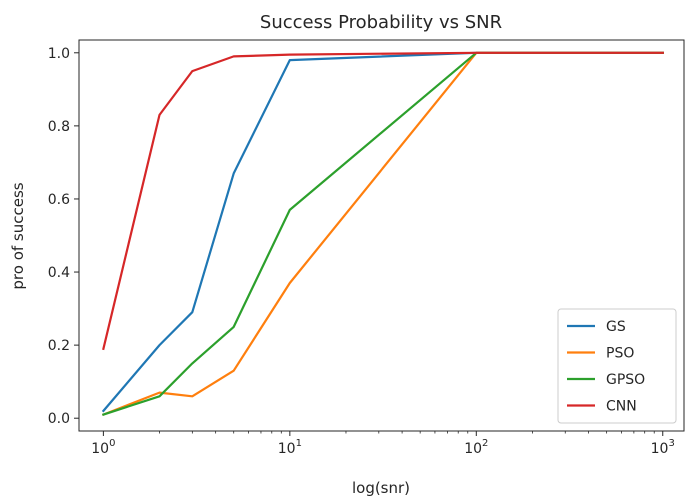 The width and height of the screenshot is (697, 502). I want to click on x-tick-label: 10³, so click(663, 447).